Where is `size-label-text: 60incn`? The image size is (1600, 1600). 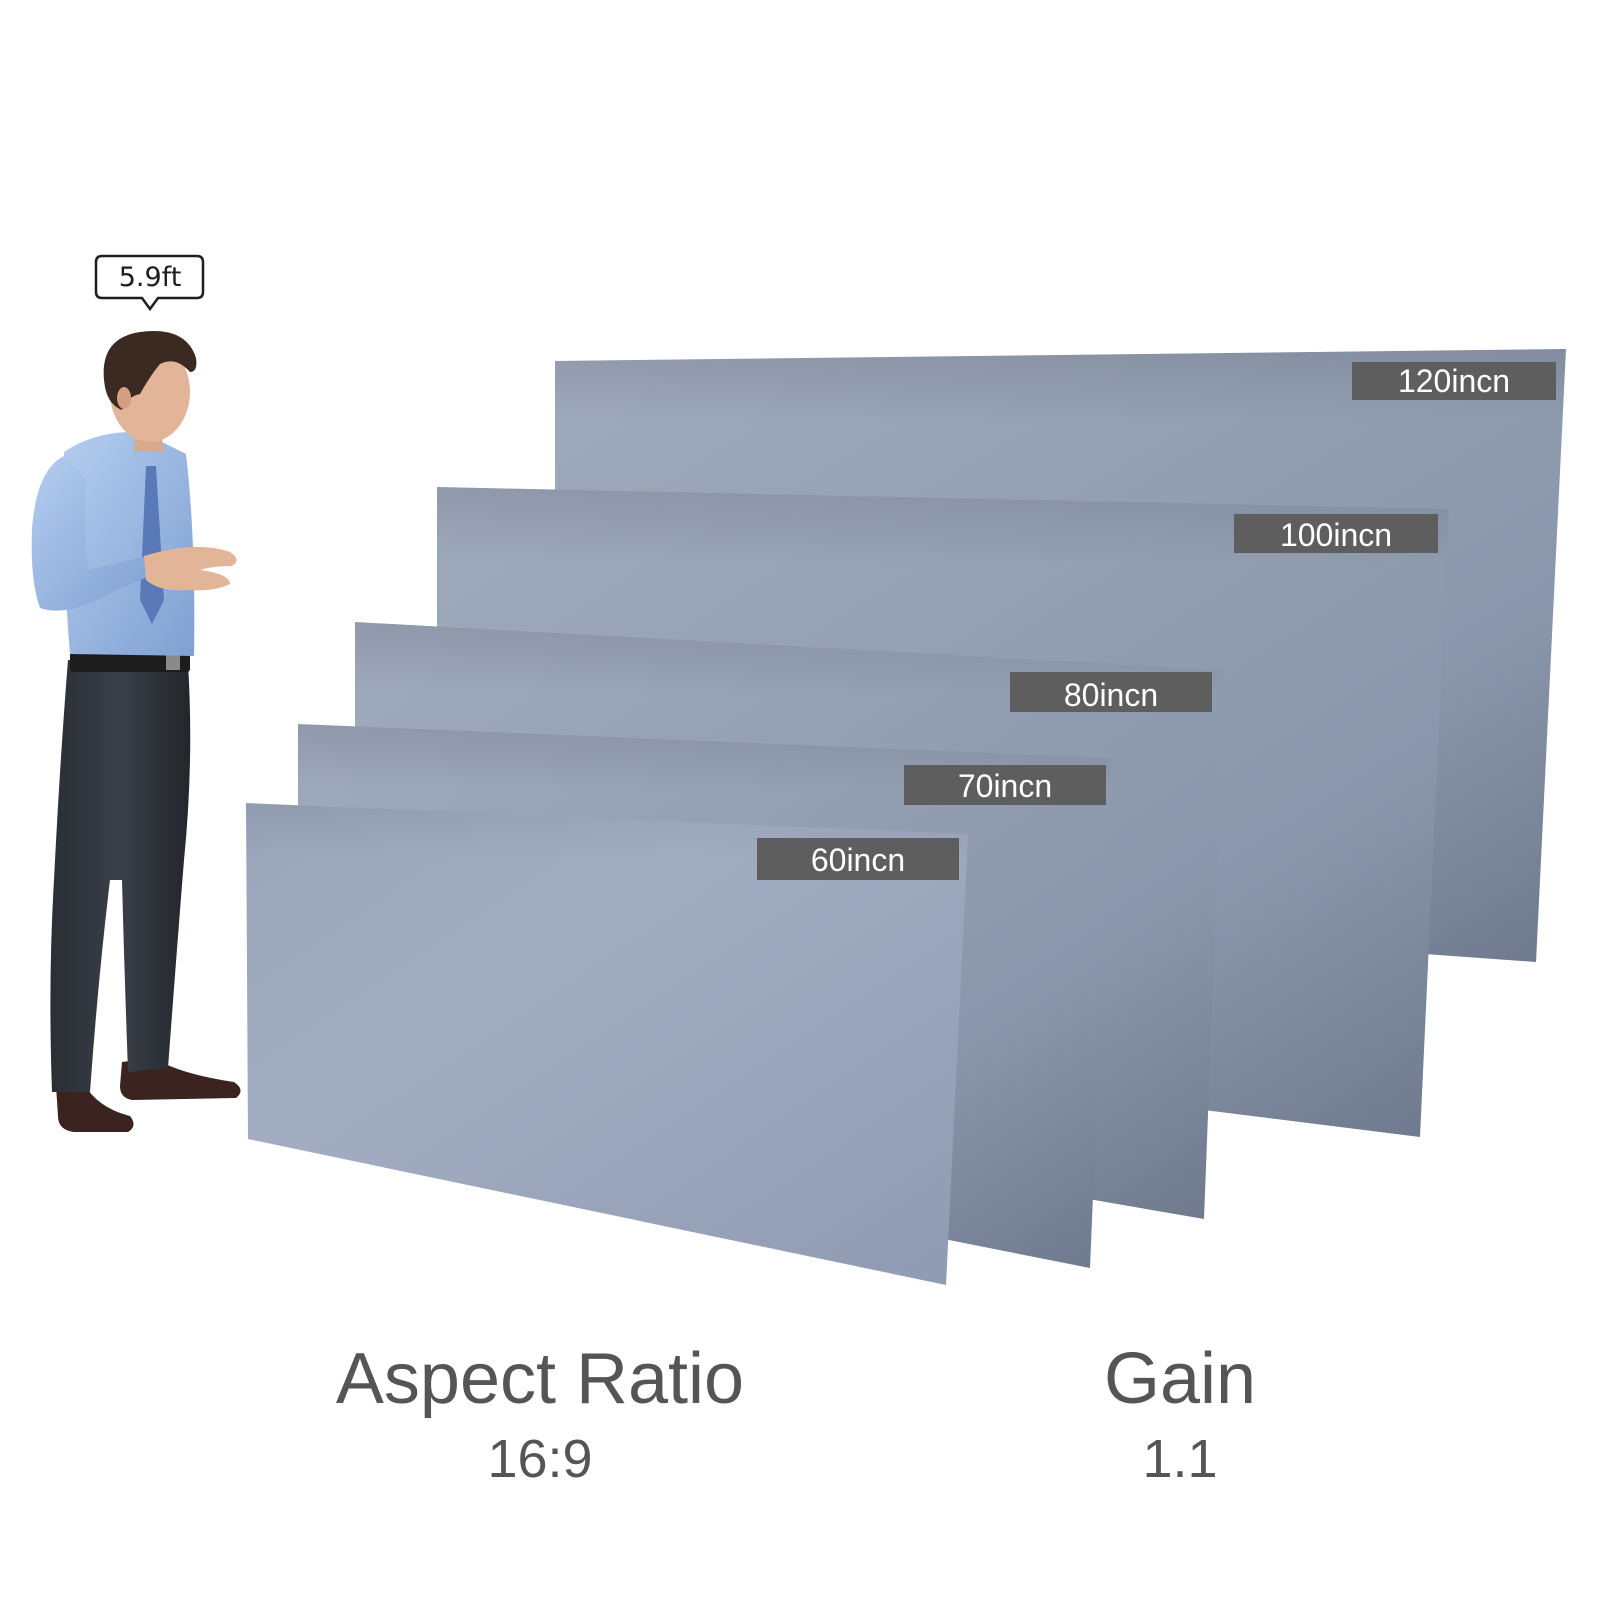
size-label-text: 60incn is located at coordinates (858, 860).